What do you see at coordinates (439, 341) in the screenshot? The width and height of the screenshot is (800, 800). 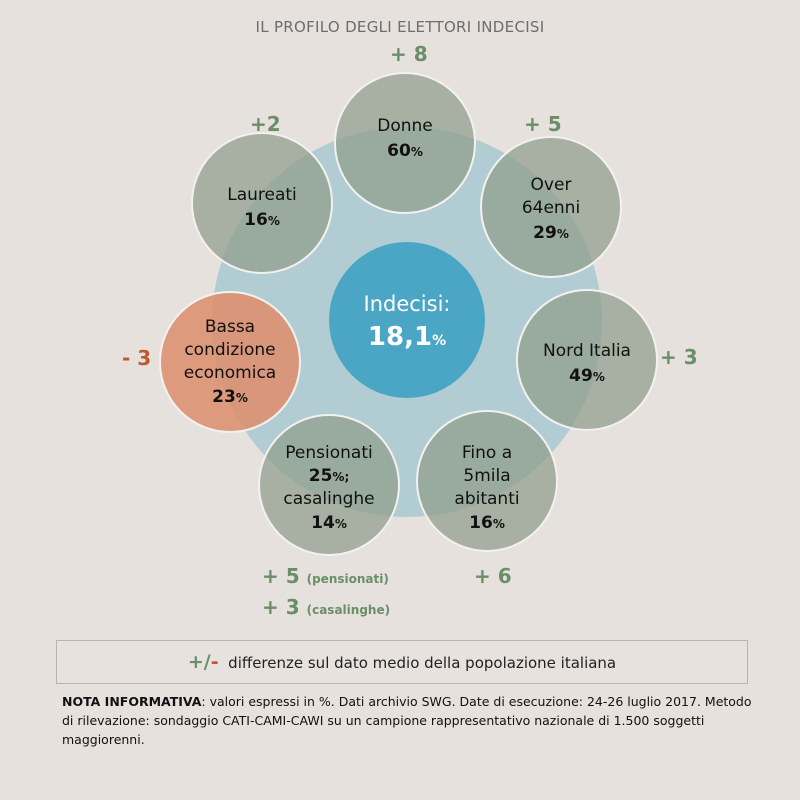 I see `center-unit: %` at bounding box center [439, 341].